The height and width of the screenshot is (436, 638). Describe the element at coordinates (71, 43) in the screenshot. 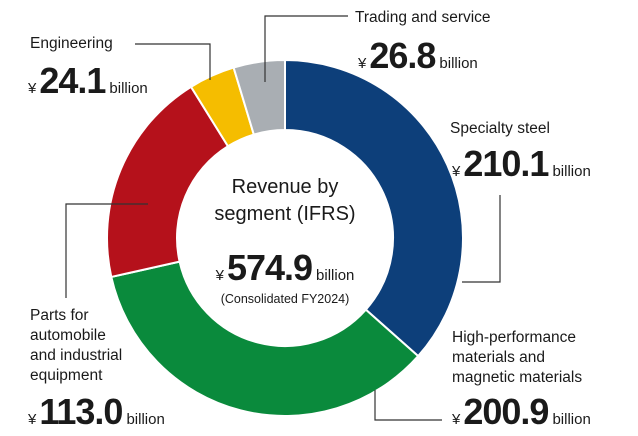

I see `segment-label: Engineering` at that location.